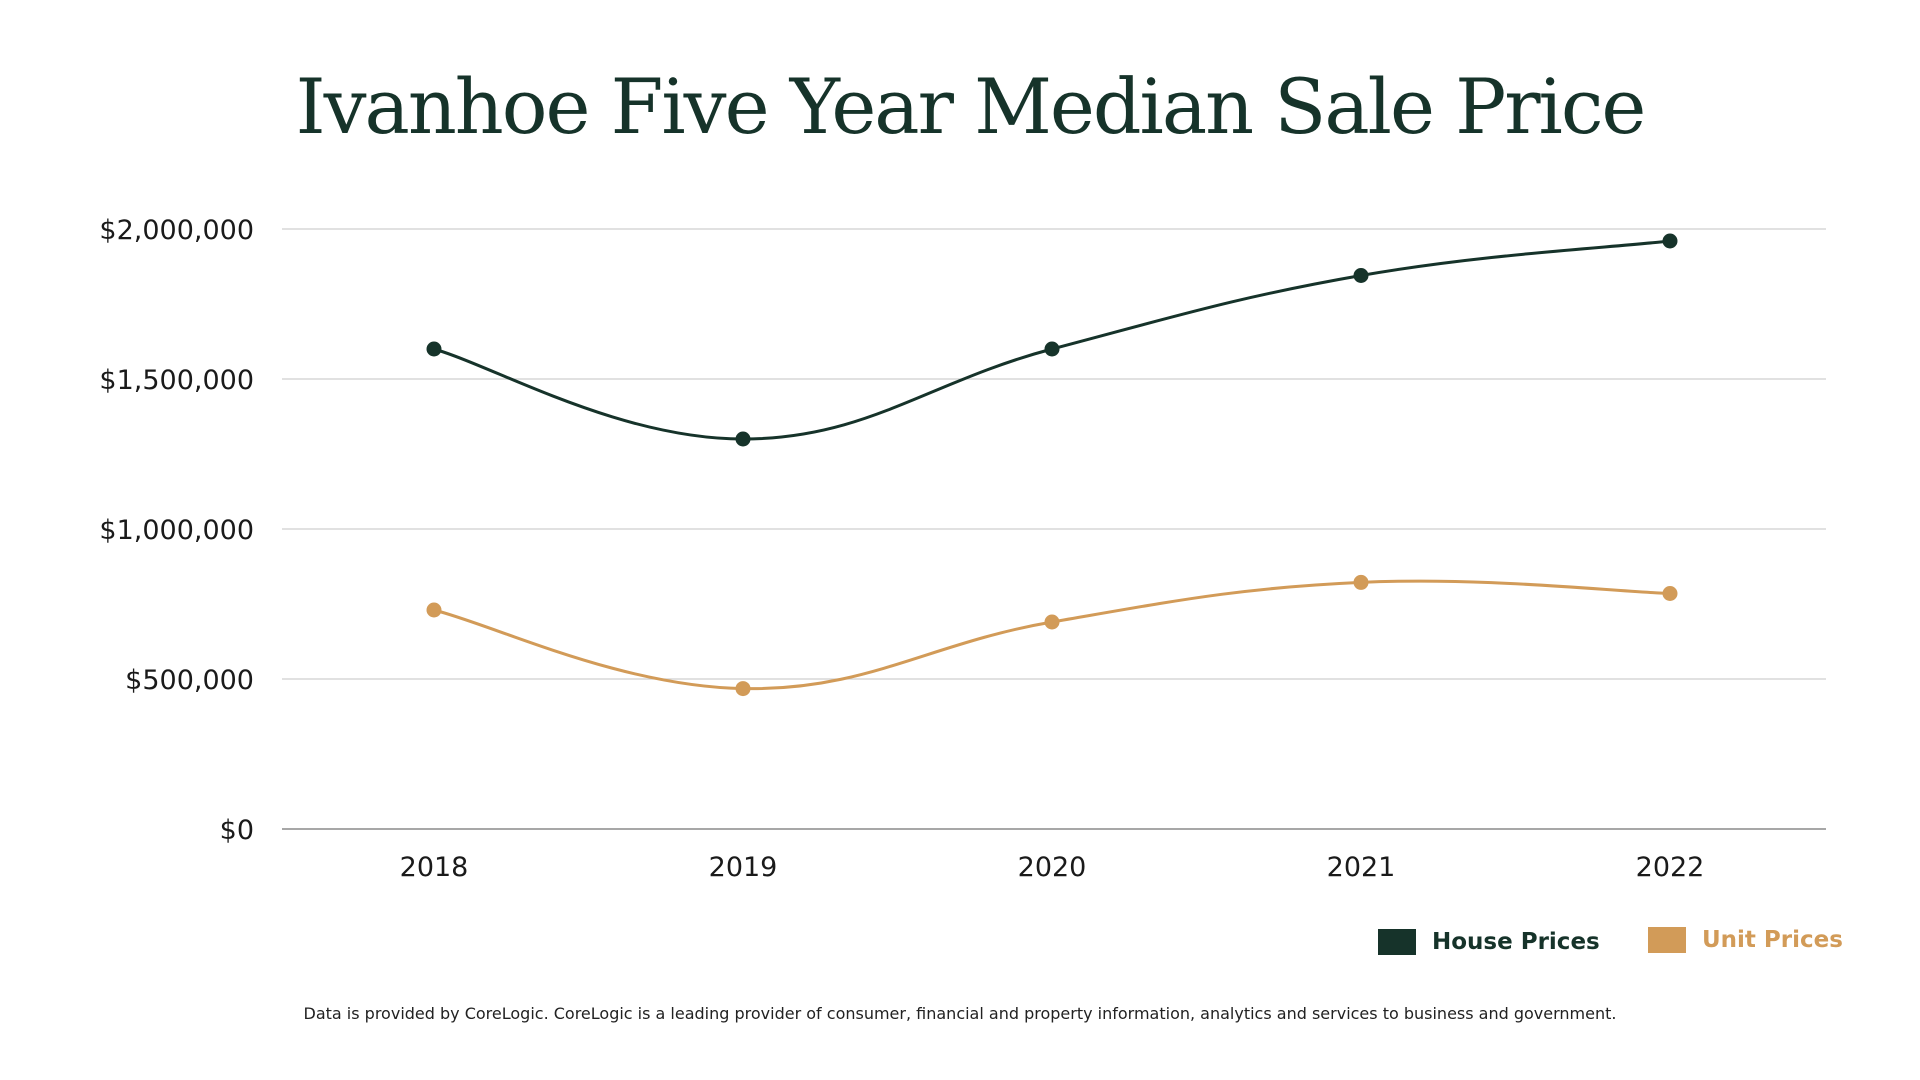  Describe the element at coordinates (1516, 942) in the screenshot. I see `legend-label-house: House Prices` at that location.